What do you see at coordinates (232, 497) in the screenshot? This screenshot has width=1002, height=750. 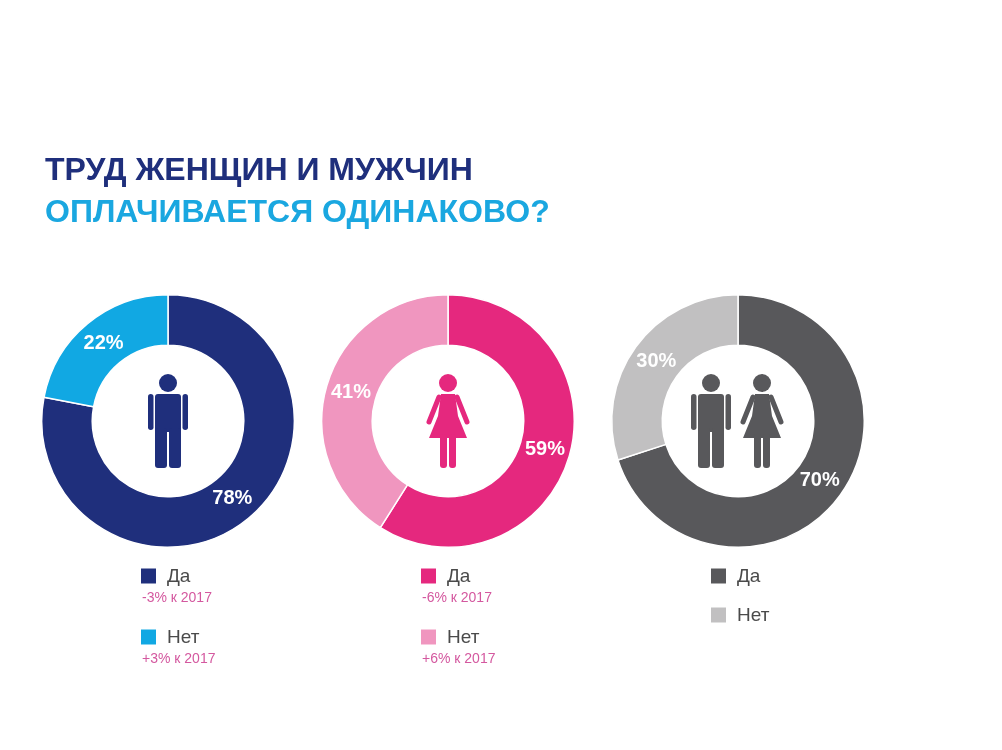 I see `data-label: 78%` at bounding box center [232, 497].